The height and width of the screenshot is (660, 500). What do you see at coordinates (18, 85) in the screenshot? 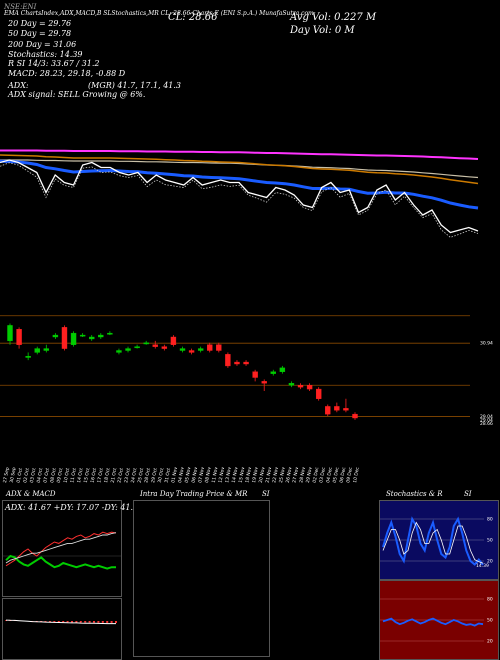
I see `adx-label: ADX:` at bounding box center [18, 85].